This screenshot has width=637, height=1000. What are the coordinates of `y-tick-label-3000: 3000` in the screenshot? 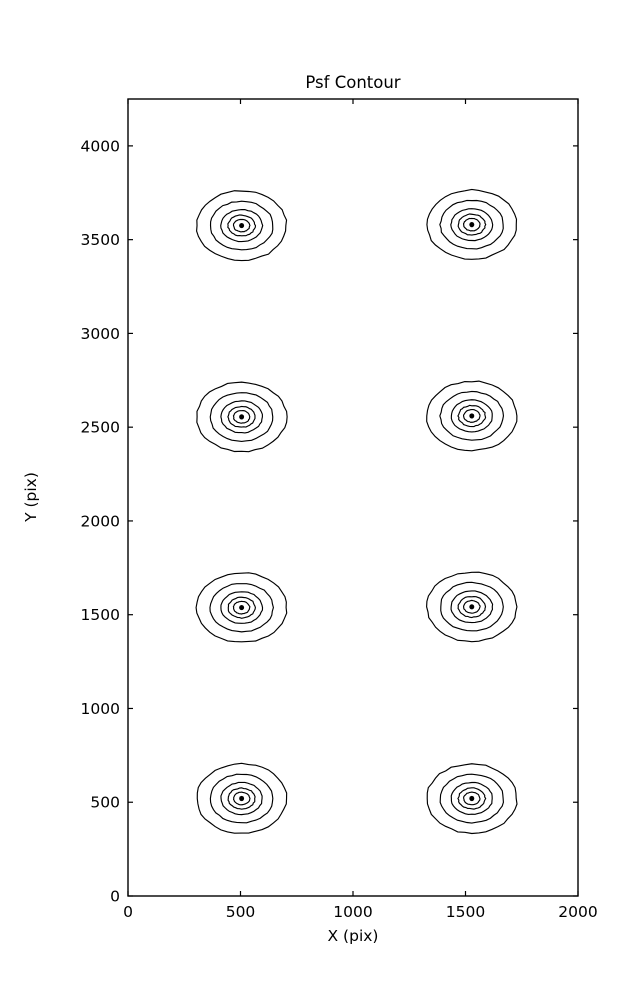 It's located at (100, 334).